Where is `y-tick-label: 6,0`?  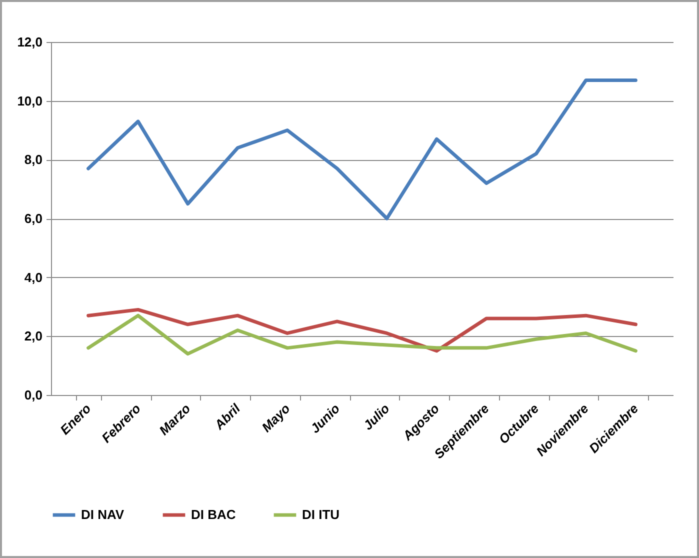
y-tick-label: 6,0 is located at coordinates (33, 218).